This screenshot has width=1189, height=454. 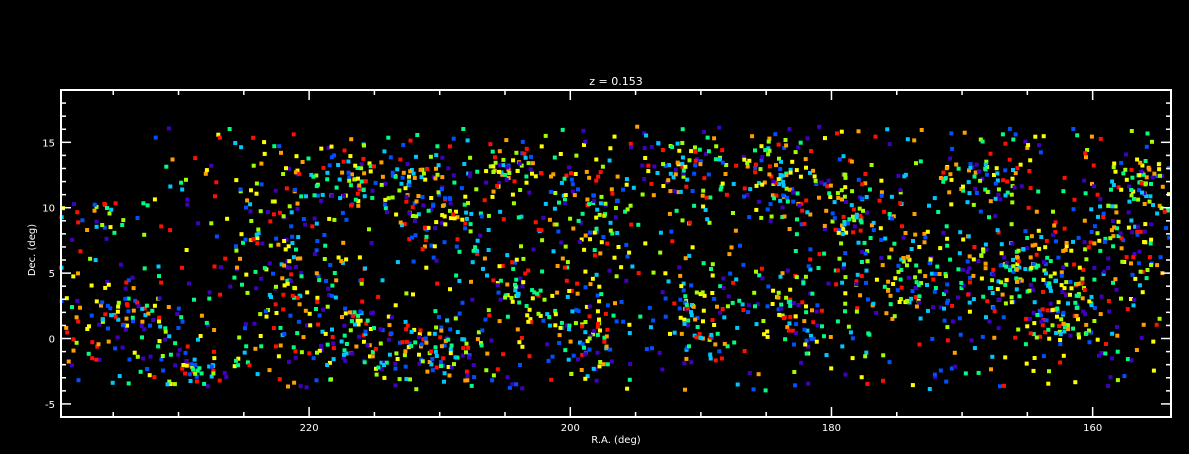 What do you see at coordinates (209, 298) in the screenshot?
I see `data-point-1956` at bounding box center [209, 298].